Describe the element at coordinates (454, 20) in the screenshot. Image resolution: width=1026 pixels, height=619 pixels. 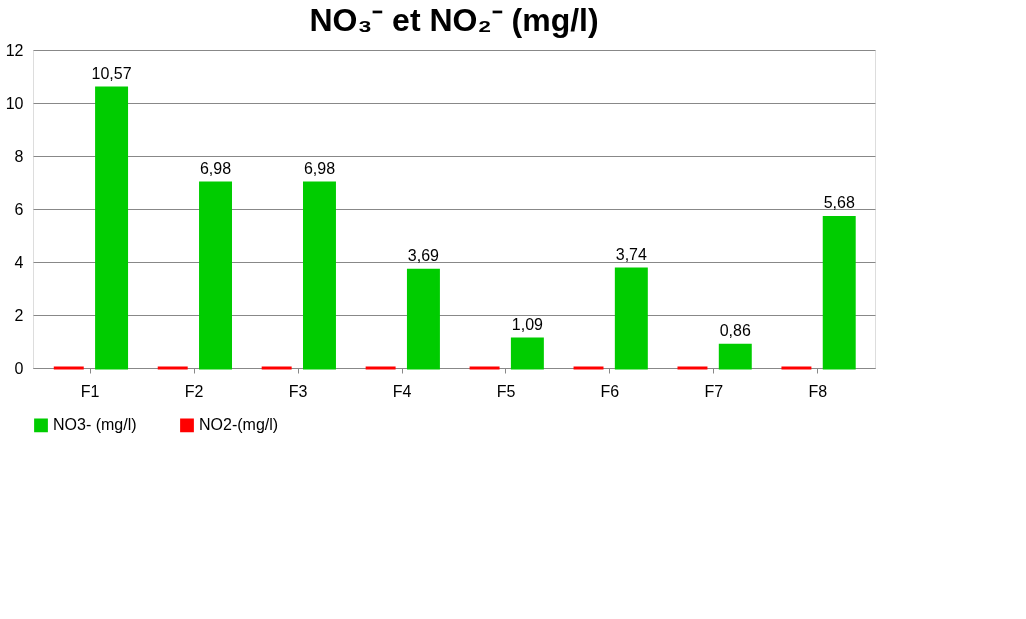
I see `chart-title: NO₃⁻ et NO₂⁻ (mg/l)` at that location.